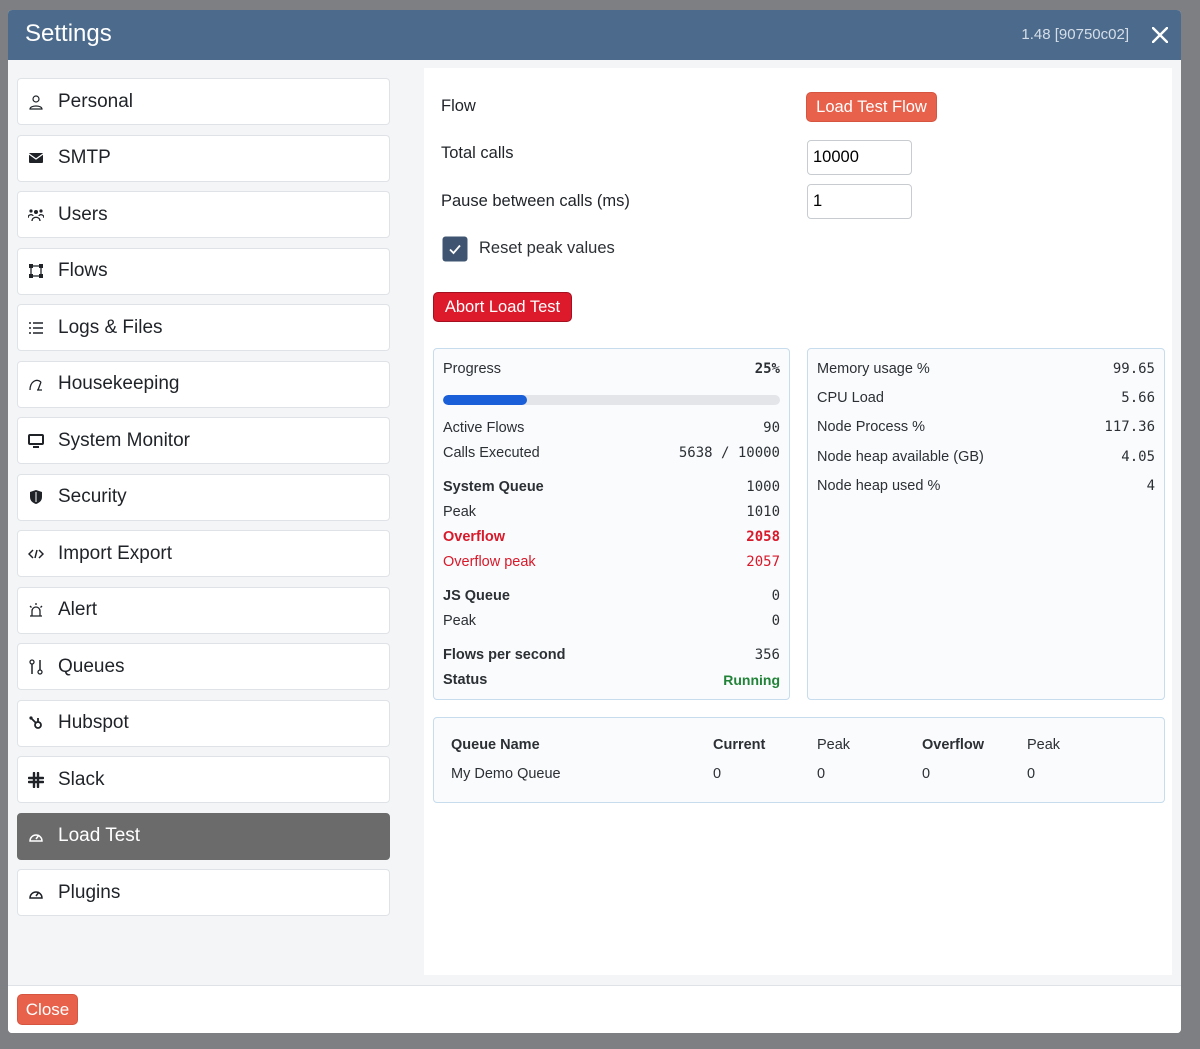 The image size is (1200, 1049). I want to click on flow-label: Flow, so click(458, 106).